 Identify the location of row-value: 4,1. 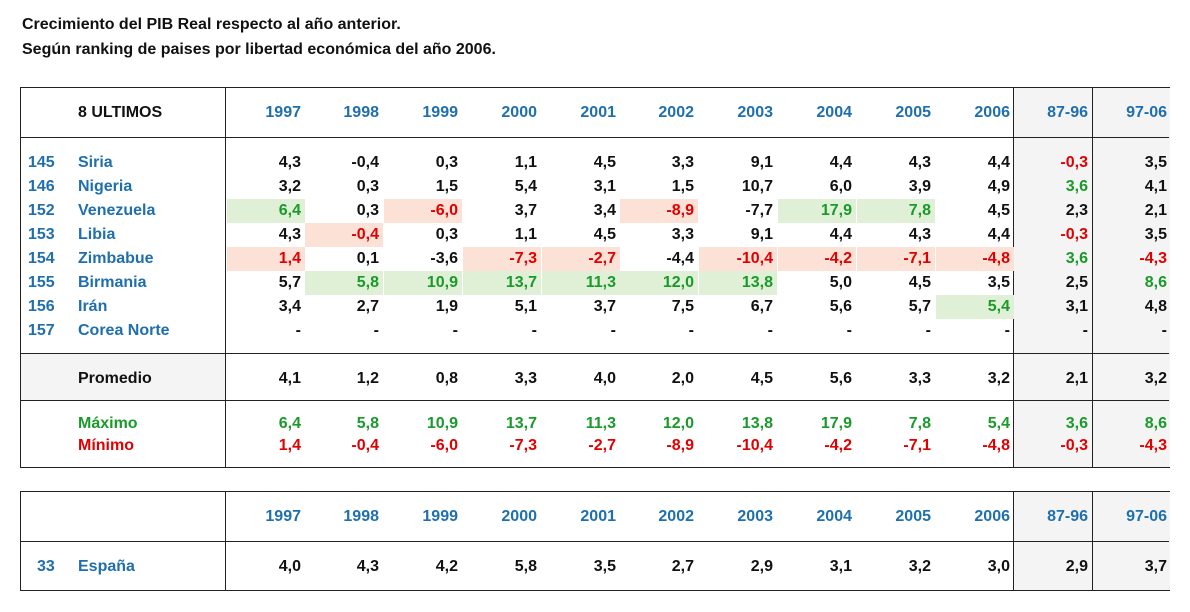
(1155, 186).